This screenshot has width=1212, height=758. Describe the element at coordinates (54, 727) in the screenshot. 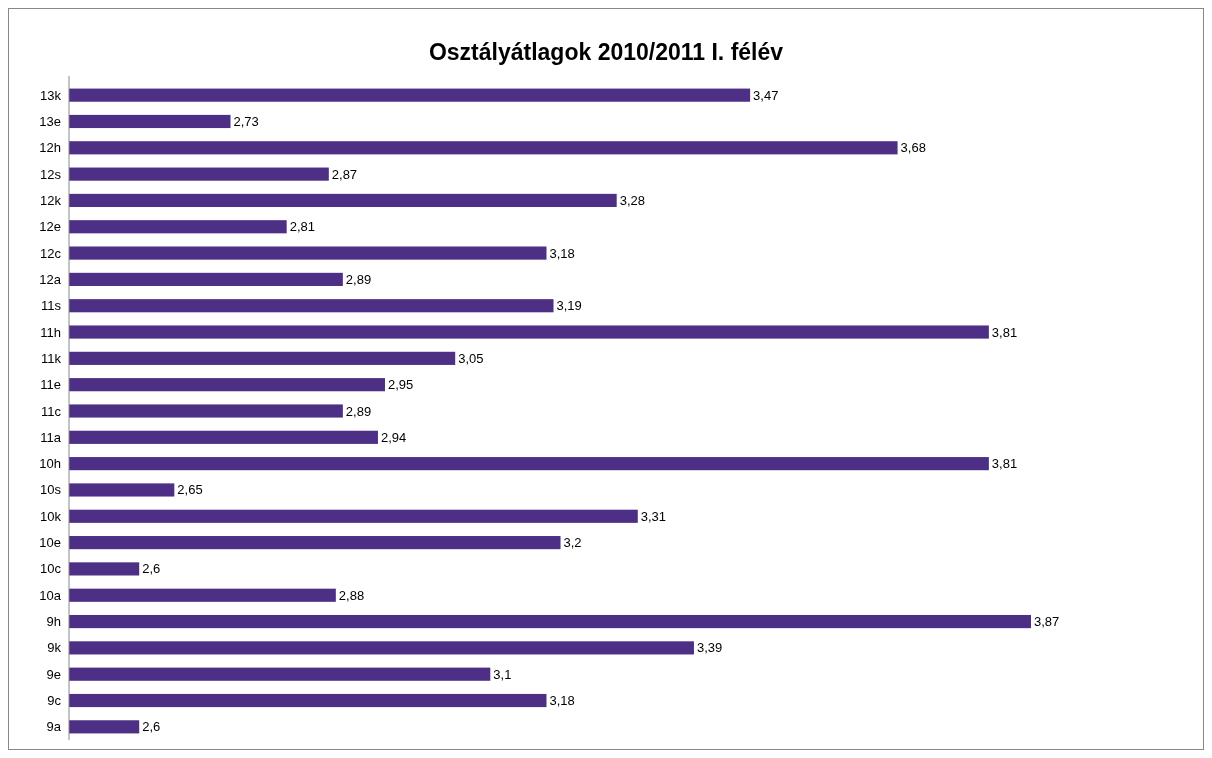

I see `y-tick-label: 9a` at that location.